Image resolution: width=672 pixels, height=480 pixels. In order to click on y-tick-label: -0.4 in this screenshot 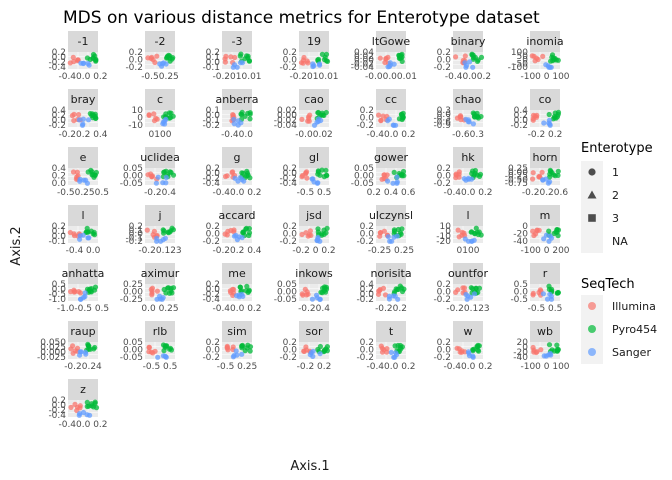, I will do `click(211, 300)`.